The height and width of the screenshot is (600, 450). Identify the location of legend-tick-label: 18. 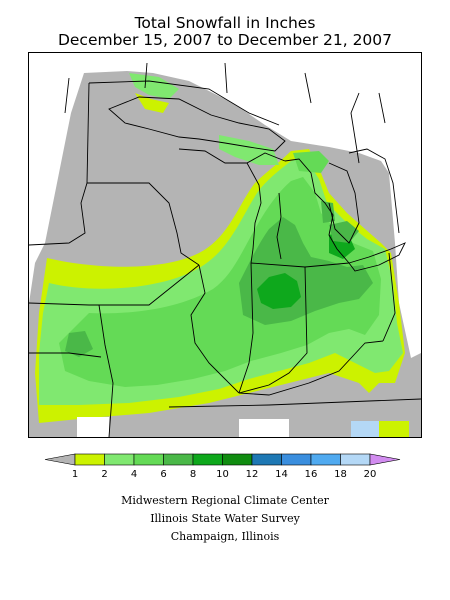
(340, 474).